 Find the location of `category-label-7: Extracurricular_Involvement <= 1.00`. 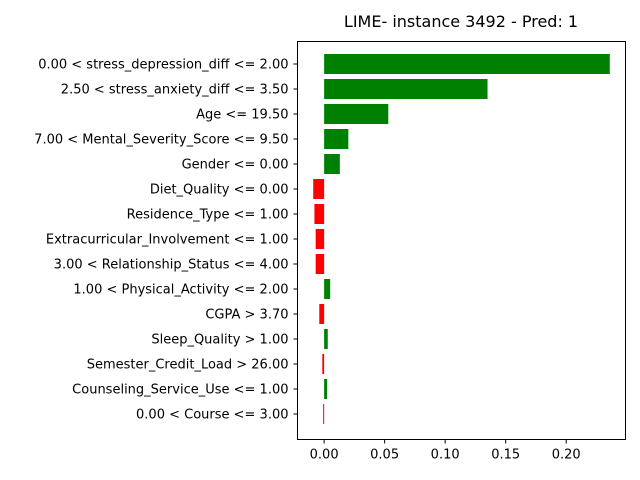

category-label-7: Extracurricular_Involvement <= 1.00 is located at coordinates (167, 240).